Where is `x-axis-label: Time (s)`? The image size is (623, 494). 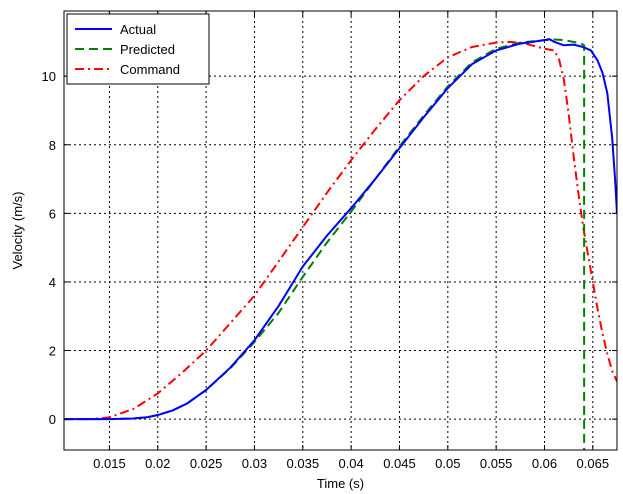
x-axis-label: Time (s) is located at coordinates (340, 483).